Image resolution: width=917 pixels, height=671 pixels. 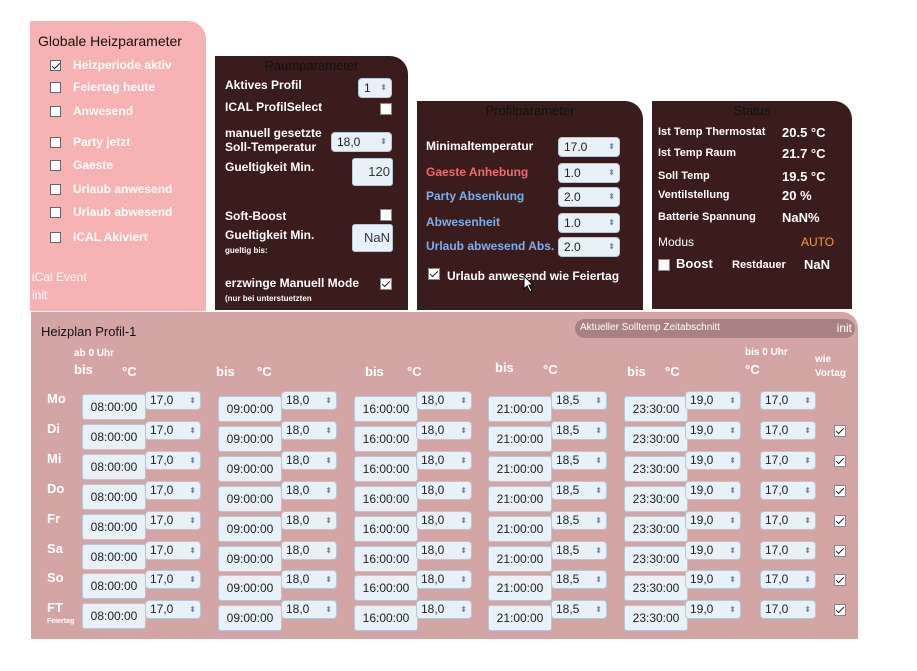 I want to click on aktives-profil-select: 1, so click(x=375, y=88).